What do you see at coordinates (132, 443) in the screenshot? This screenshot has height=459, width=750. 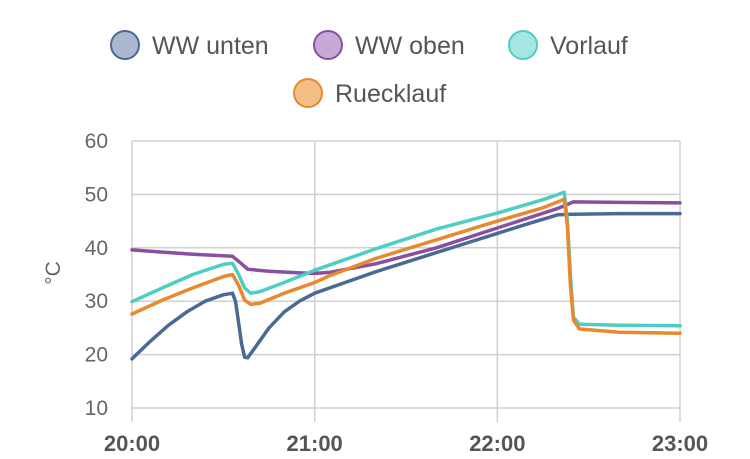 I see `x-tick-label: 20:00` at bounding box center [132, 443].